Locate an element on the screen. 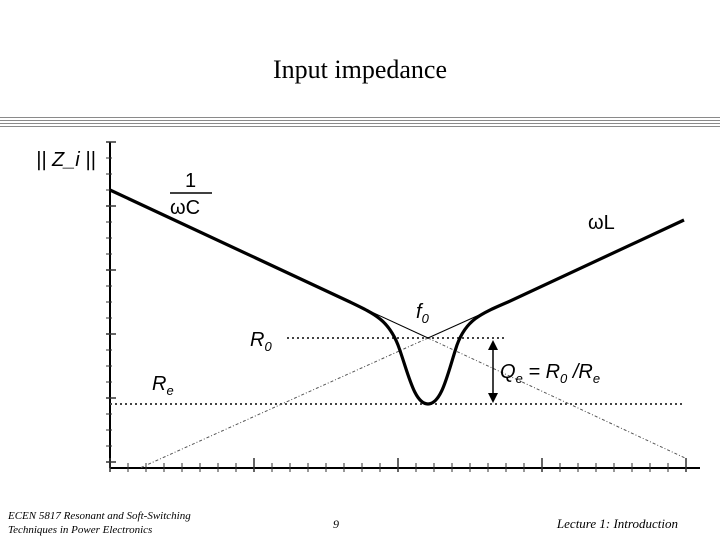  y-axis-label: || Z_i || is located at coordinates (66, 160).